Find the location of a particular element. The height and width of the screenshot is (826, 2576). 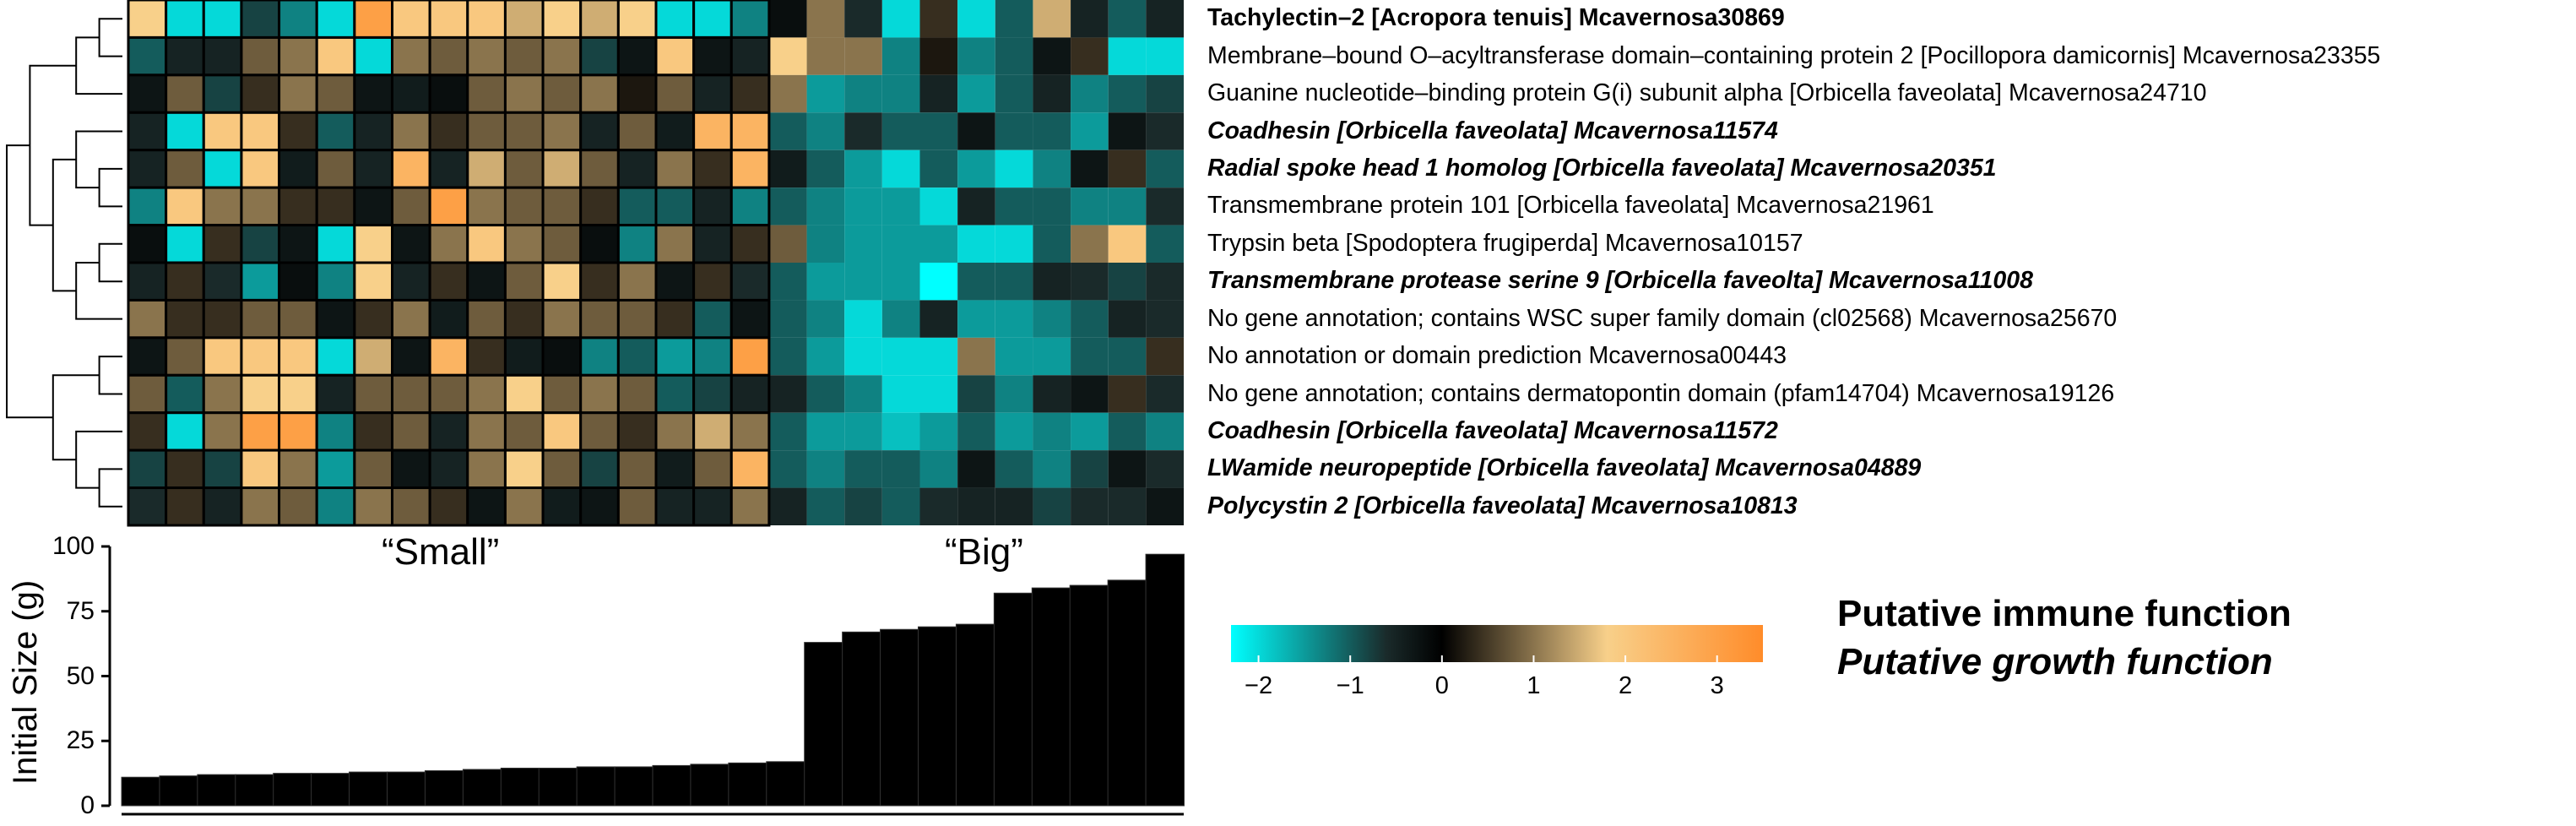

color-scale-tick-label: 1 is located at coordinates (1534, 685).